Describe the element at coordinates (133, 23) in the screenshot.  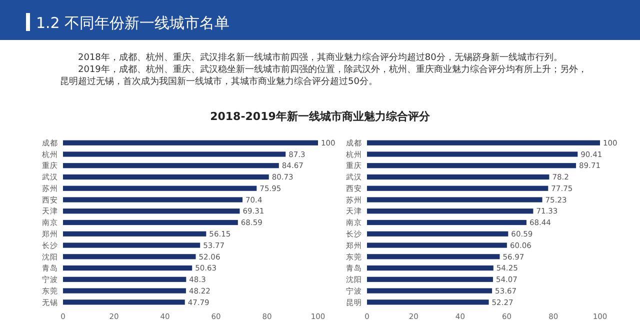
I see `chart-title: 1.2 不同年份新一线城市名单` at that location.